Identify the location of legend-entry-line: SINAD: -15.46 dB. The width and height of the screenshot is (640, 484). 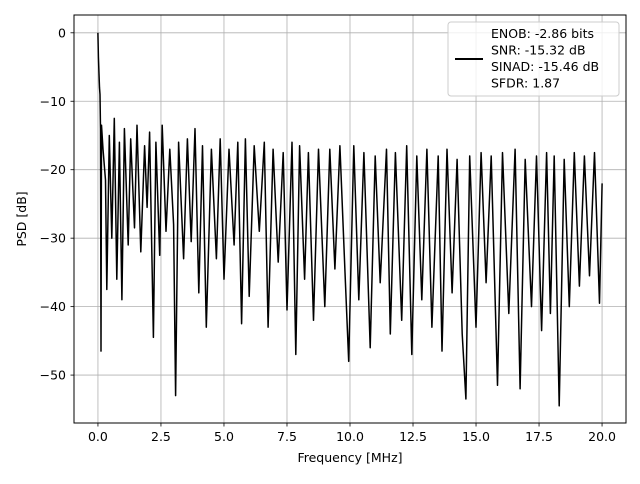
(545, 66).